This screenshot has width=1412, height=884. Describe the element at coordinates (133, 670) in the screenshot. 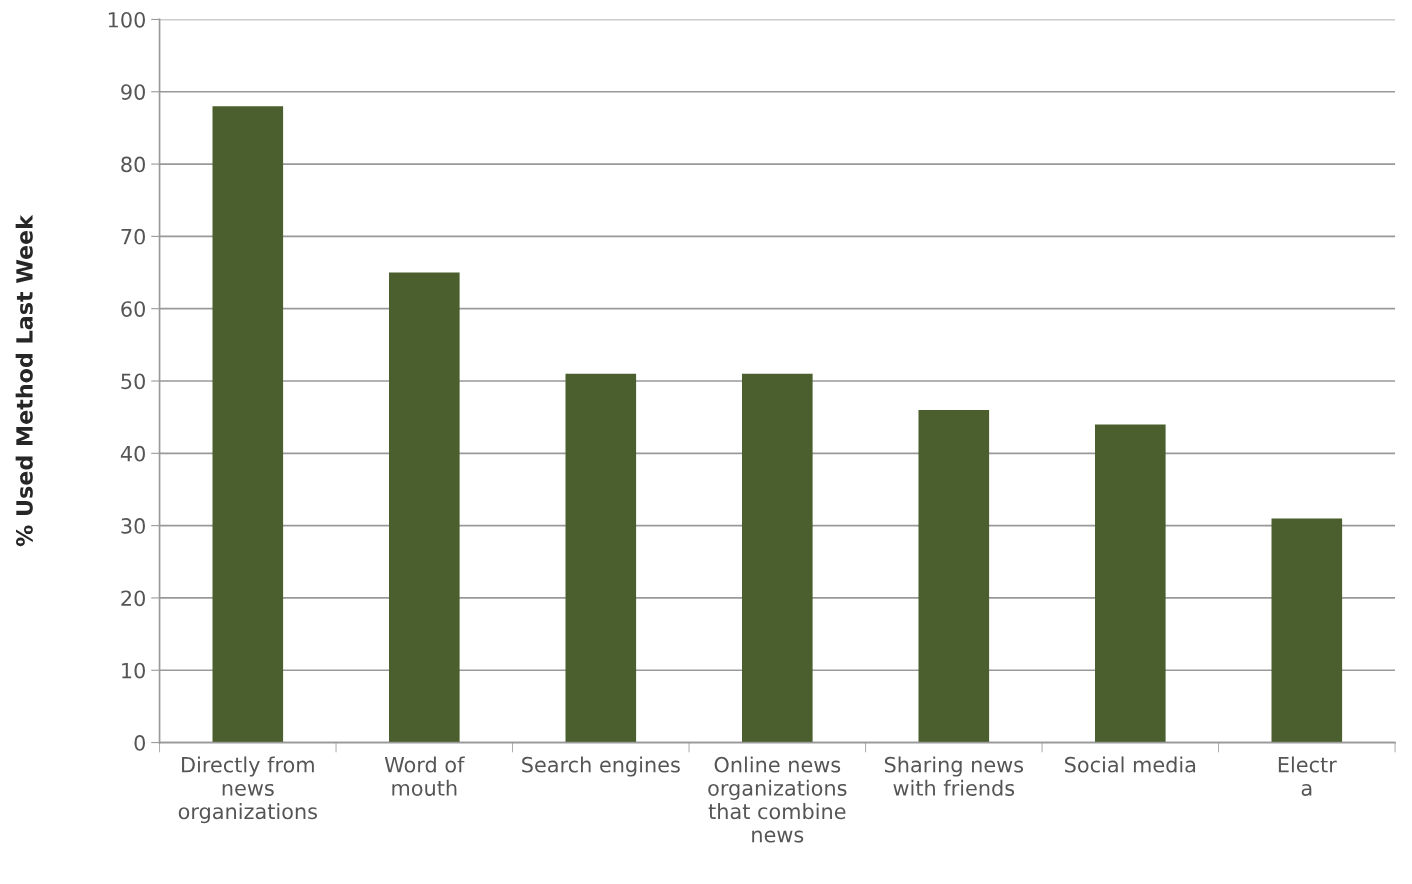

I see `y-tick-label: 10` at that location.